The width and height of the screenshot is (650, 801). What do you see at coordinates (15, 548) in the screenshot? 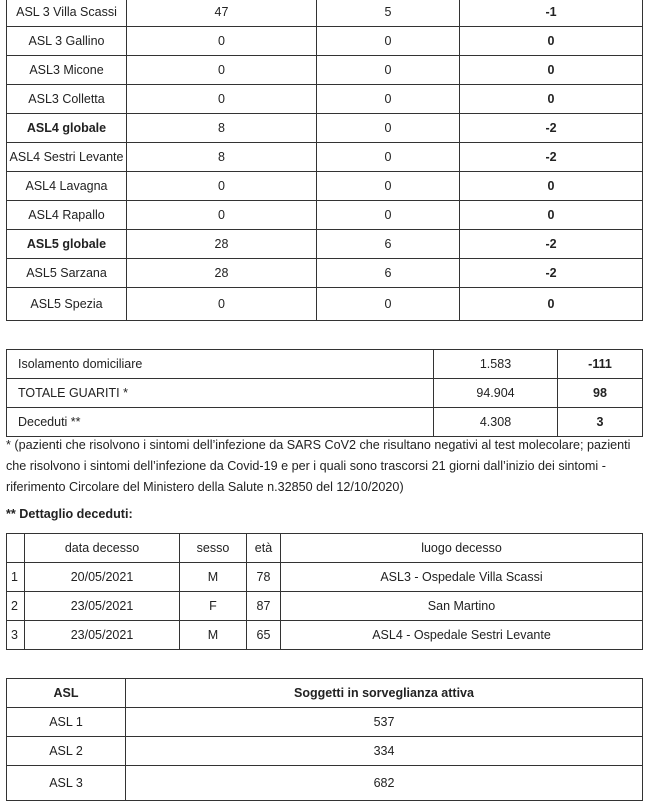
I see `table-cell` at bounding box center [15, 548].